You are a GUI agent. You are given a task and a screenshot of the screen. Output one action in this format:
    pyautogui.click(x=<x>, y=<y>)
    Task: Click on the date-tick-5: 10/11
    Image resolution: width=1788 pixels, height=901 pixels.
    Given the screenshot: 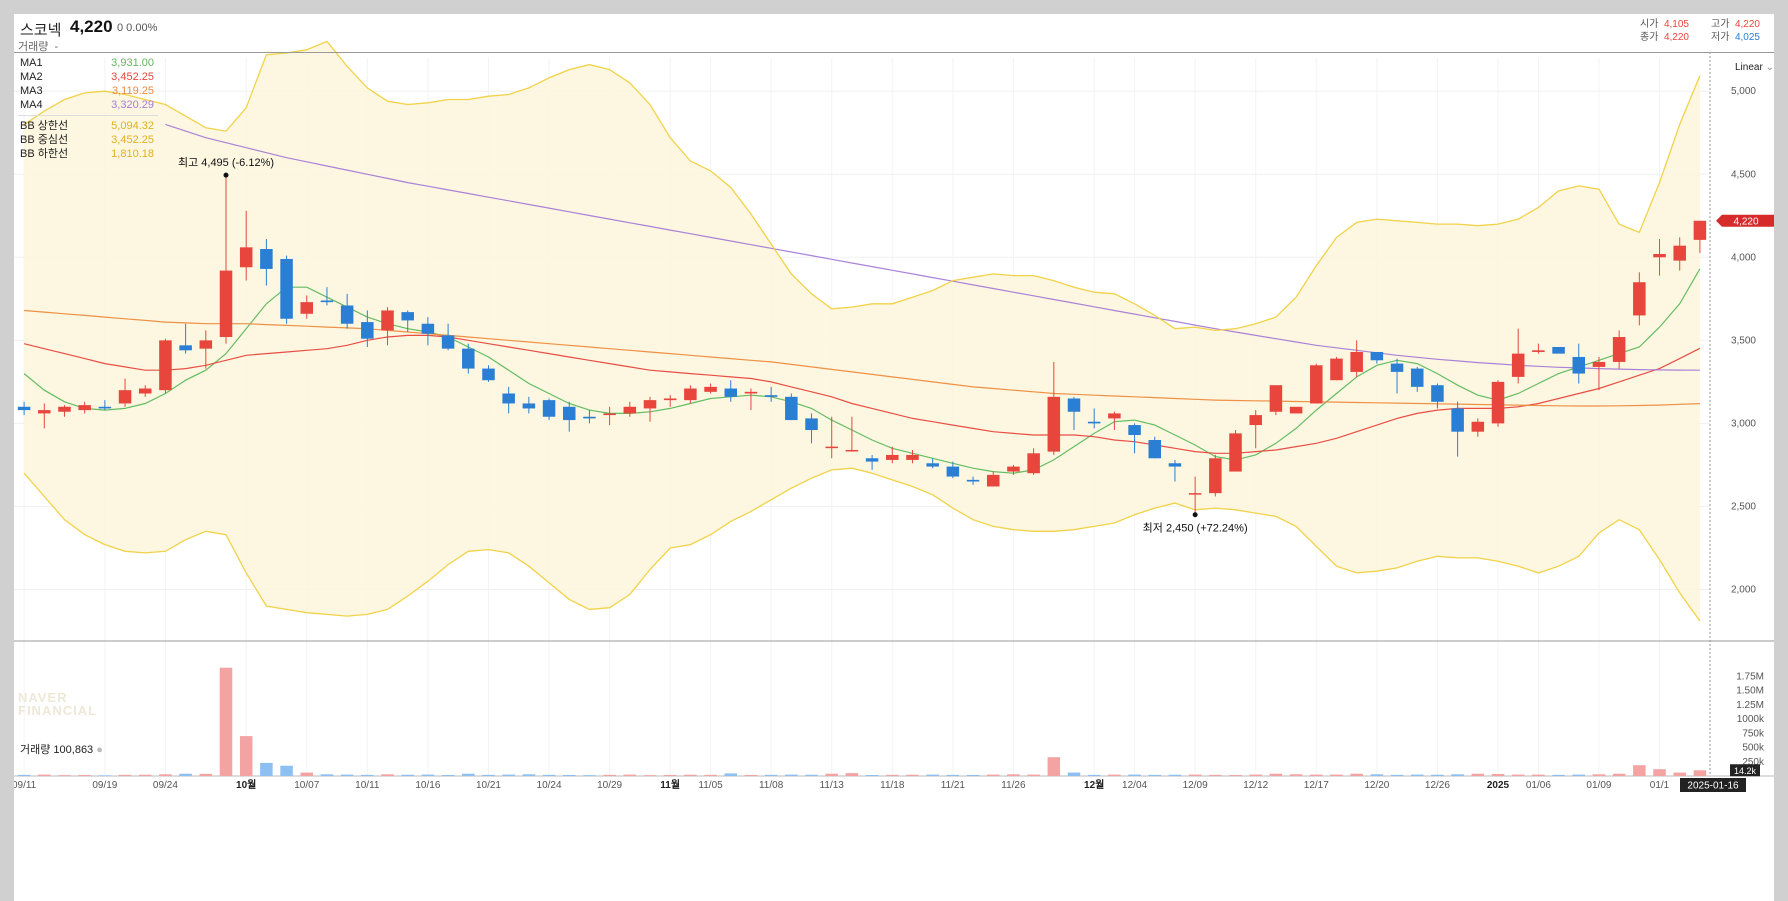 What is the action you would take?
    pyautogui.click(x=367, y=785)
    